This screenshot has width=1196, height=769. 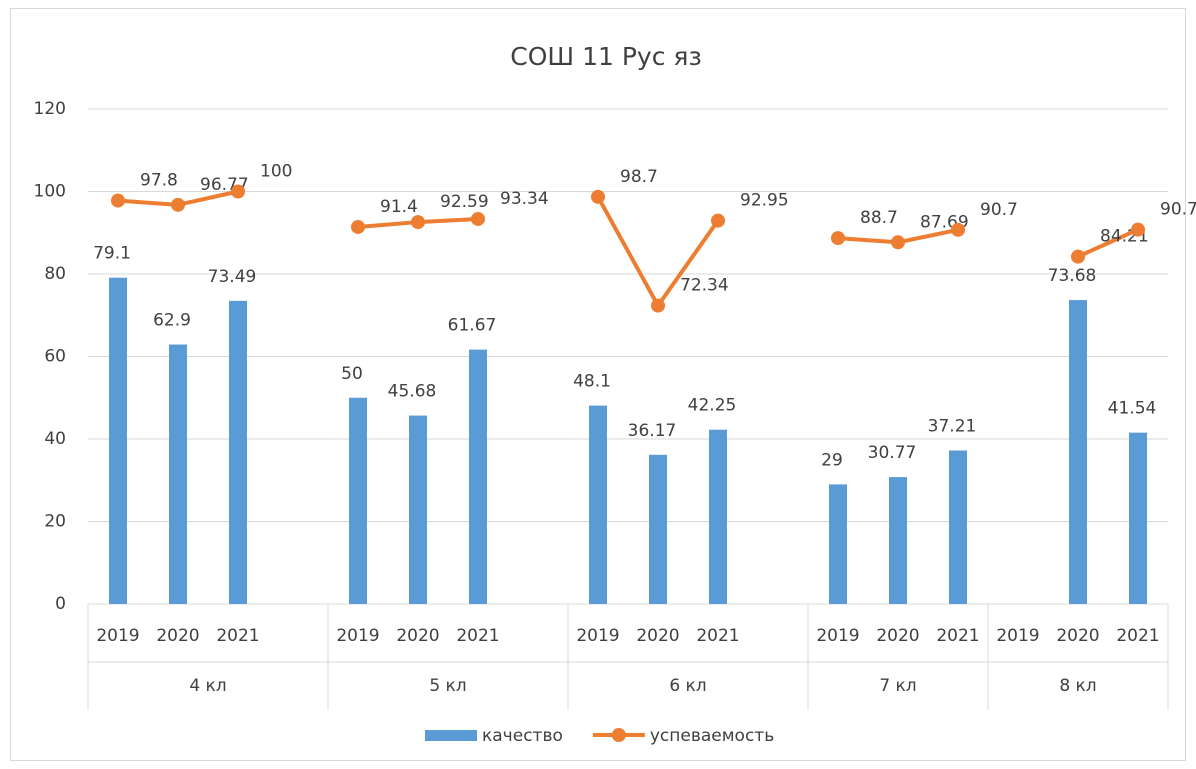 I want to click on y-tick-label: 80, so click(x=55, y=274).